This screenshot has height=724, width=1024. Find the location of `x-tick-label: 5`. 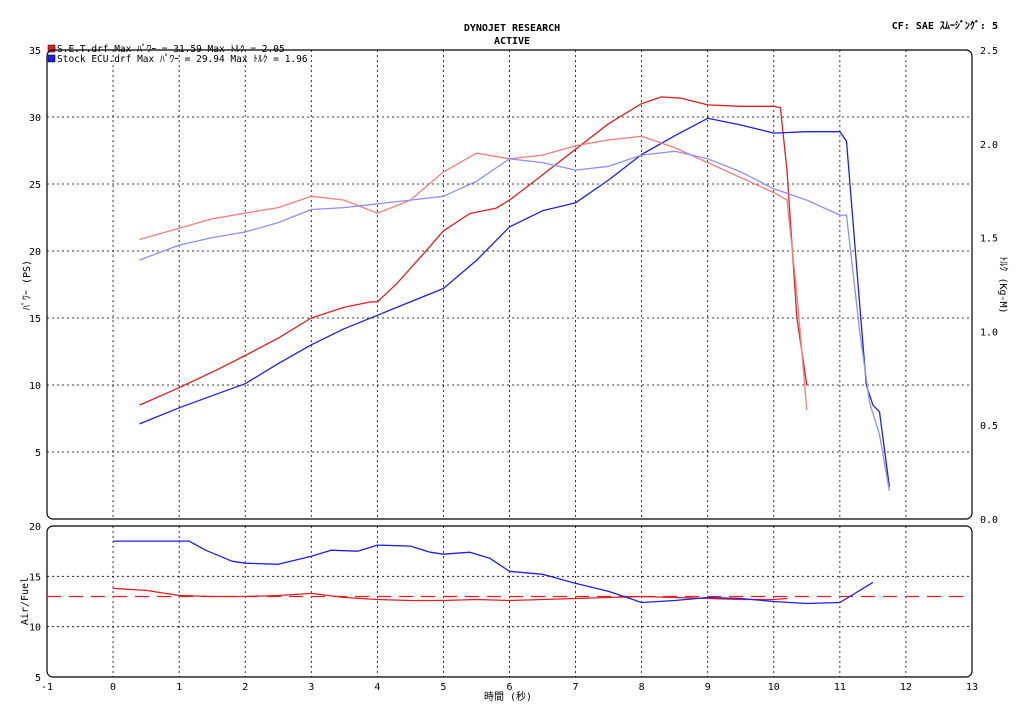

x-tick-label: 5 is located at coordinates (443, 687).